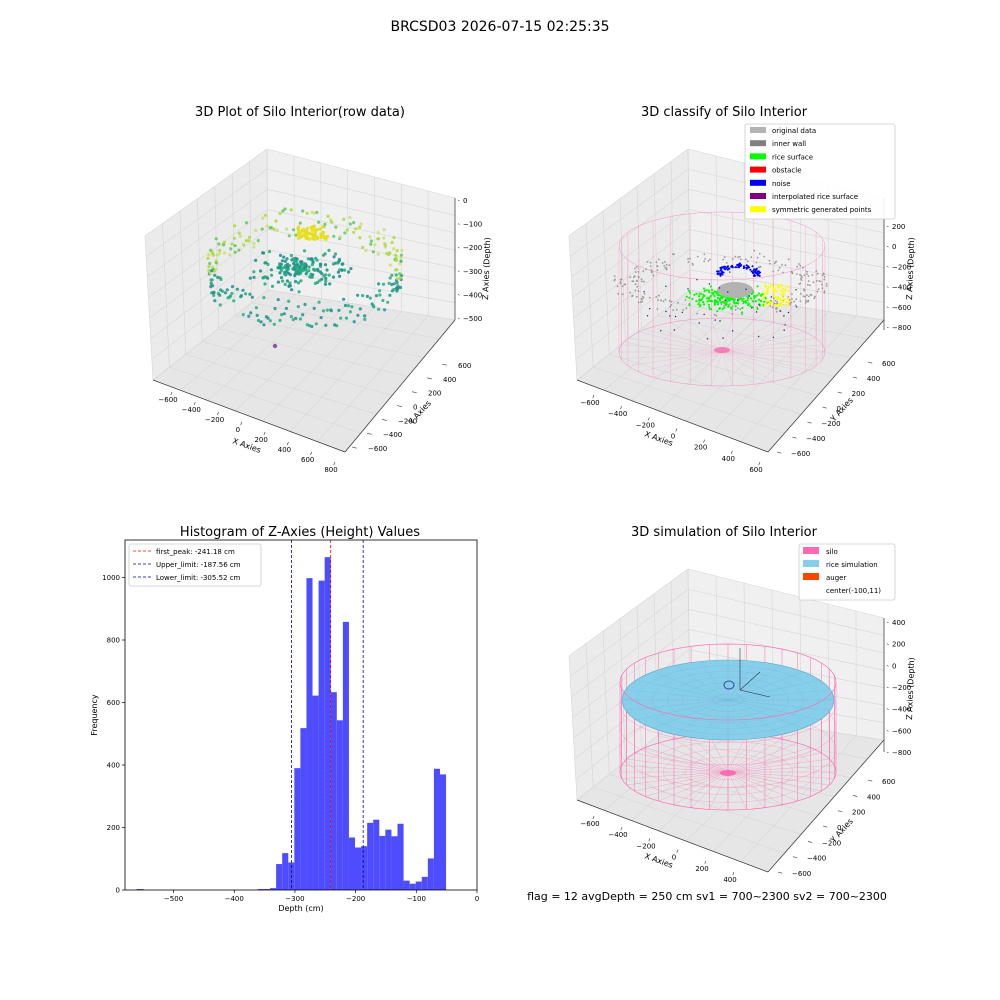 The width and height of the screenshot is (1000, 1000). I want to click on z-tick-label: −400, so click(901, 710).